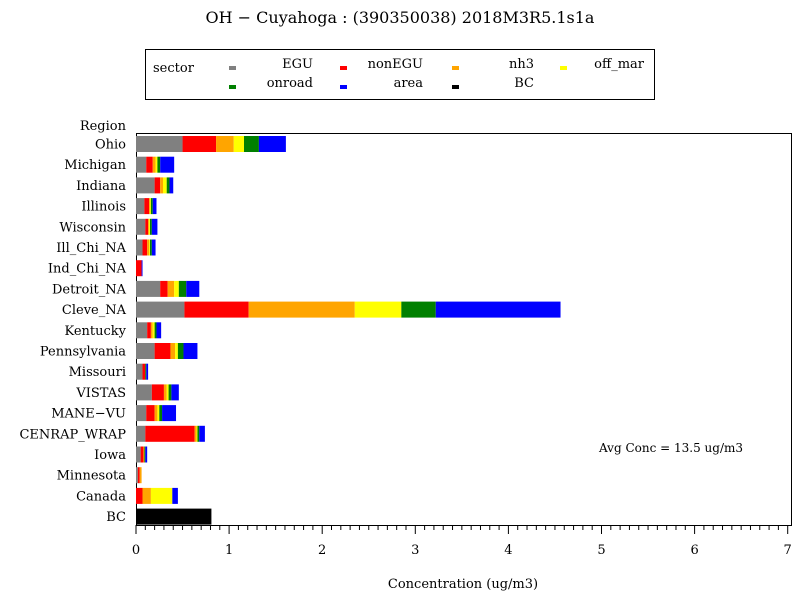 Image resolution: width=800 pixels, height=600 pixels. What do you see at coordinates (455, 68) in the screenshot?
I see `legend-swatch-nh3` at bounding box center [455, 68].